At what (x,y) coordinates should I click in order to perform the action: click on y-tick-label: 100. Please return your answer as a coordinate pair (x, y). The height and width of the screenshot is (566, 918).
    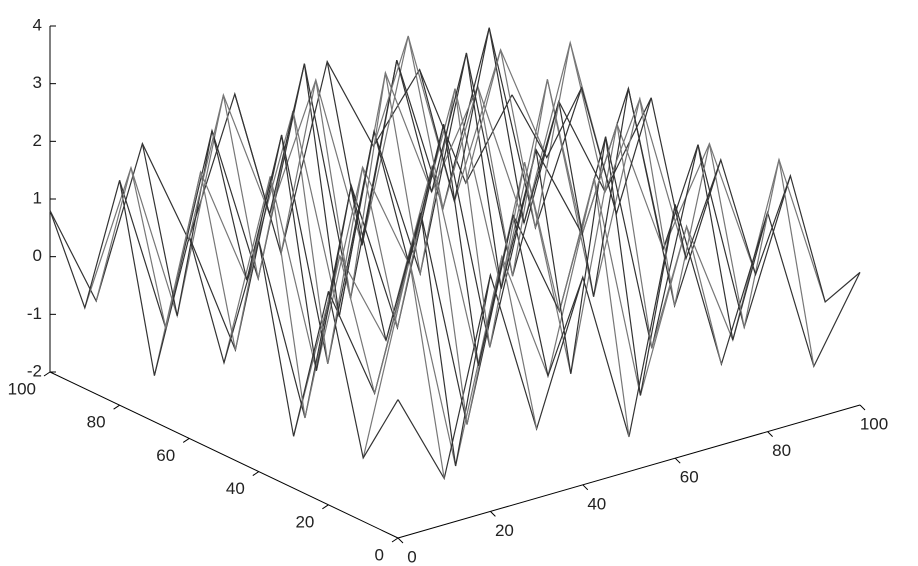
    Looking at the image, I should click on (22, 388).